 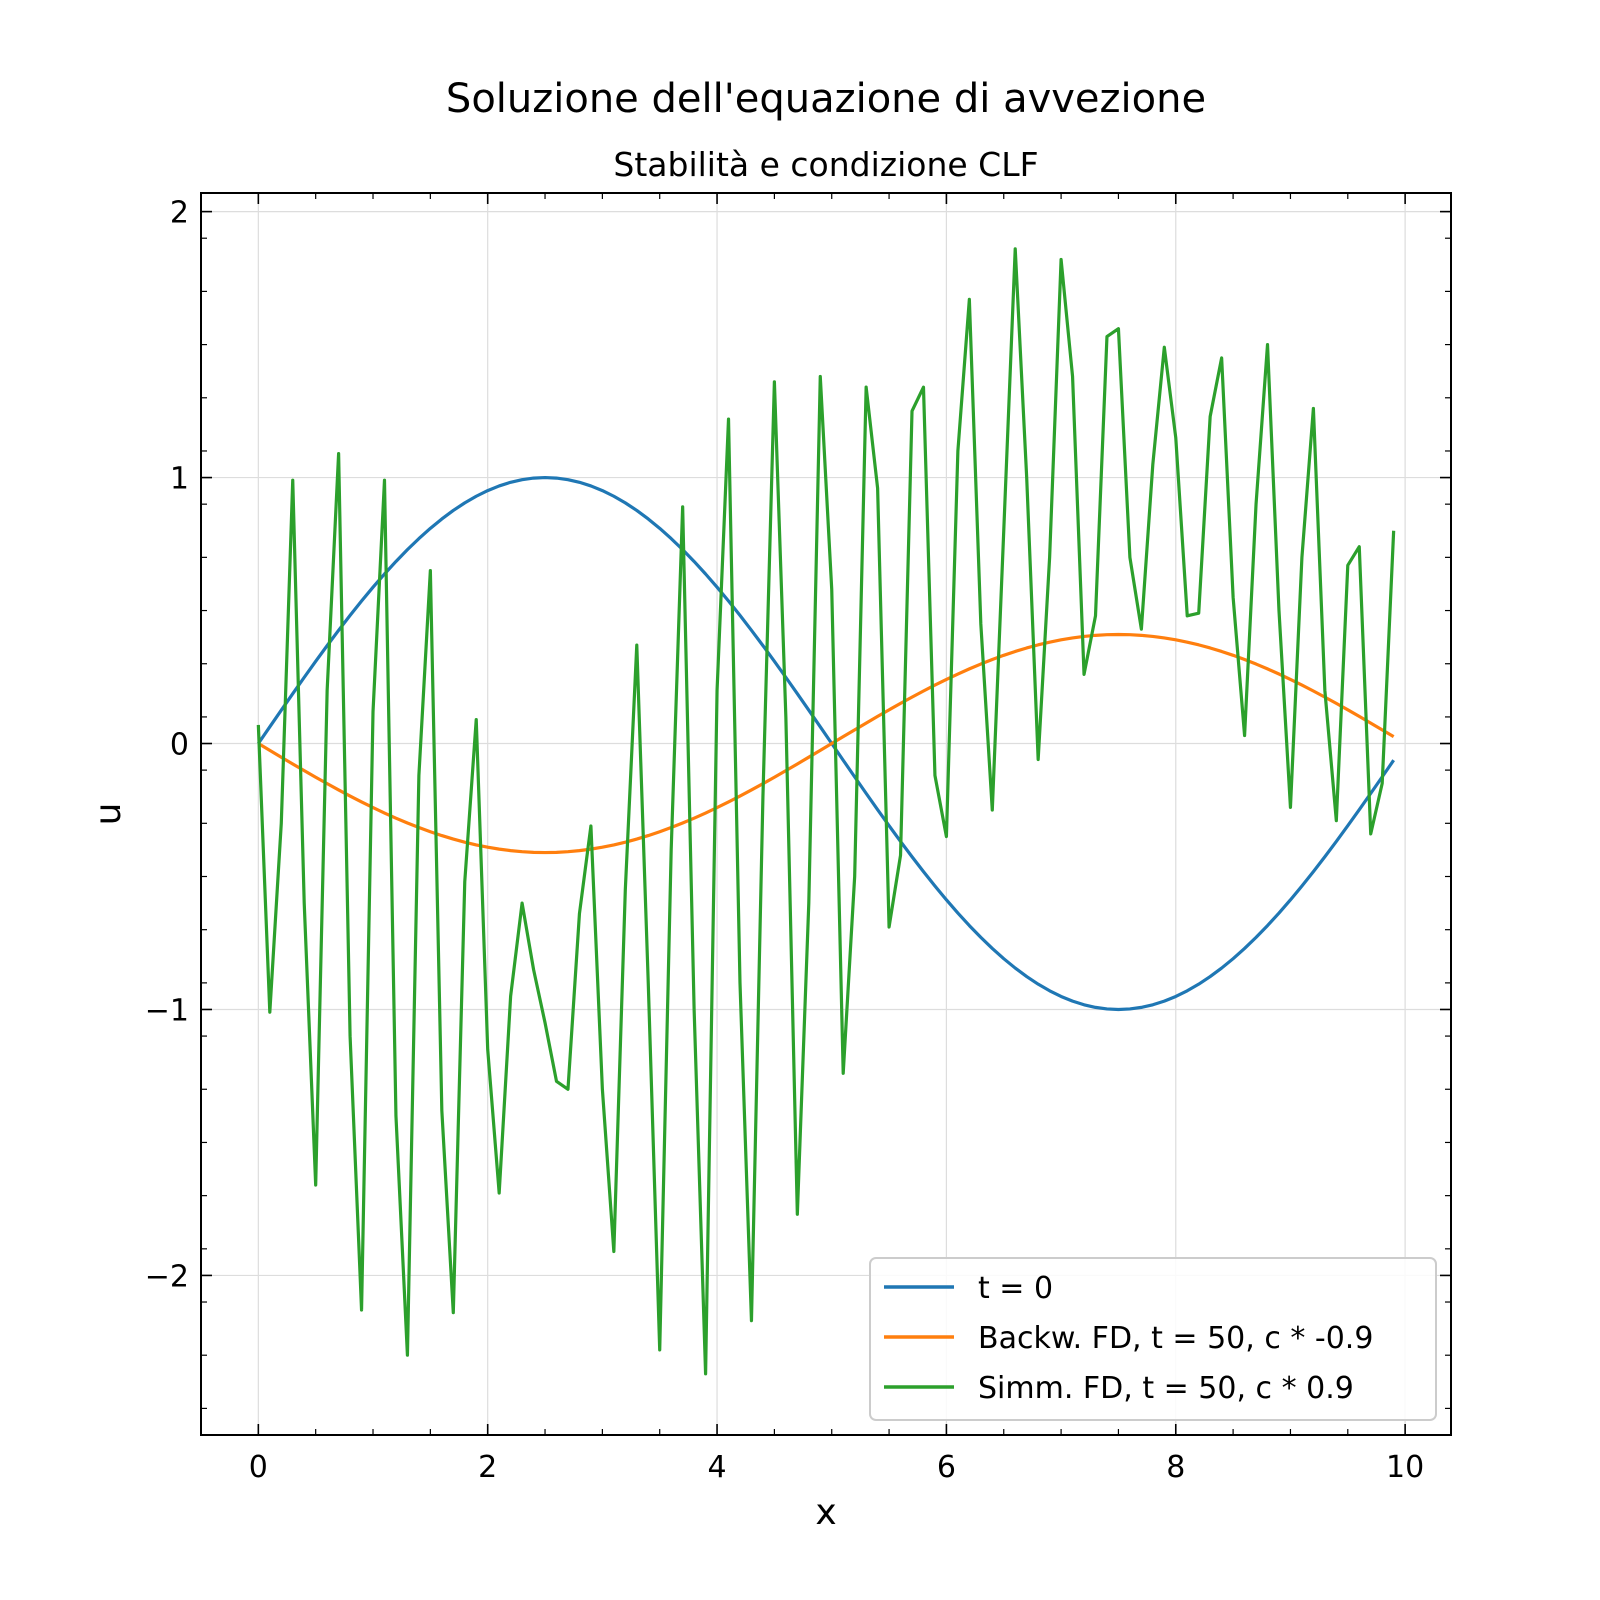 What do you see at coordinates (179, 479) in the screenshot?
I see `y-tick-label-3: 1` at bounding box center [179, 479].